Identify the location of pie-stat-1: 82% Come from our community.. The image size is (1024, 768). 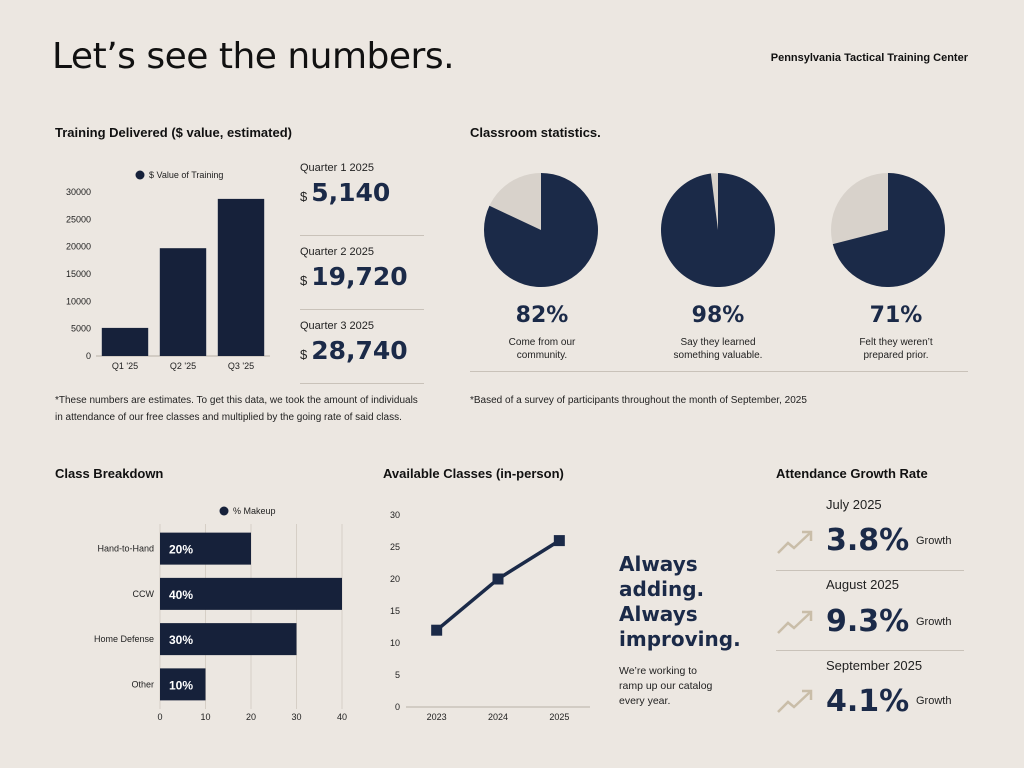
(542, 332).